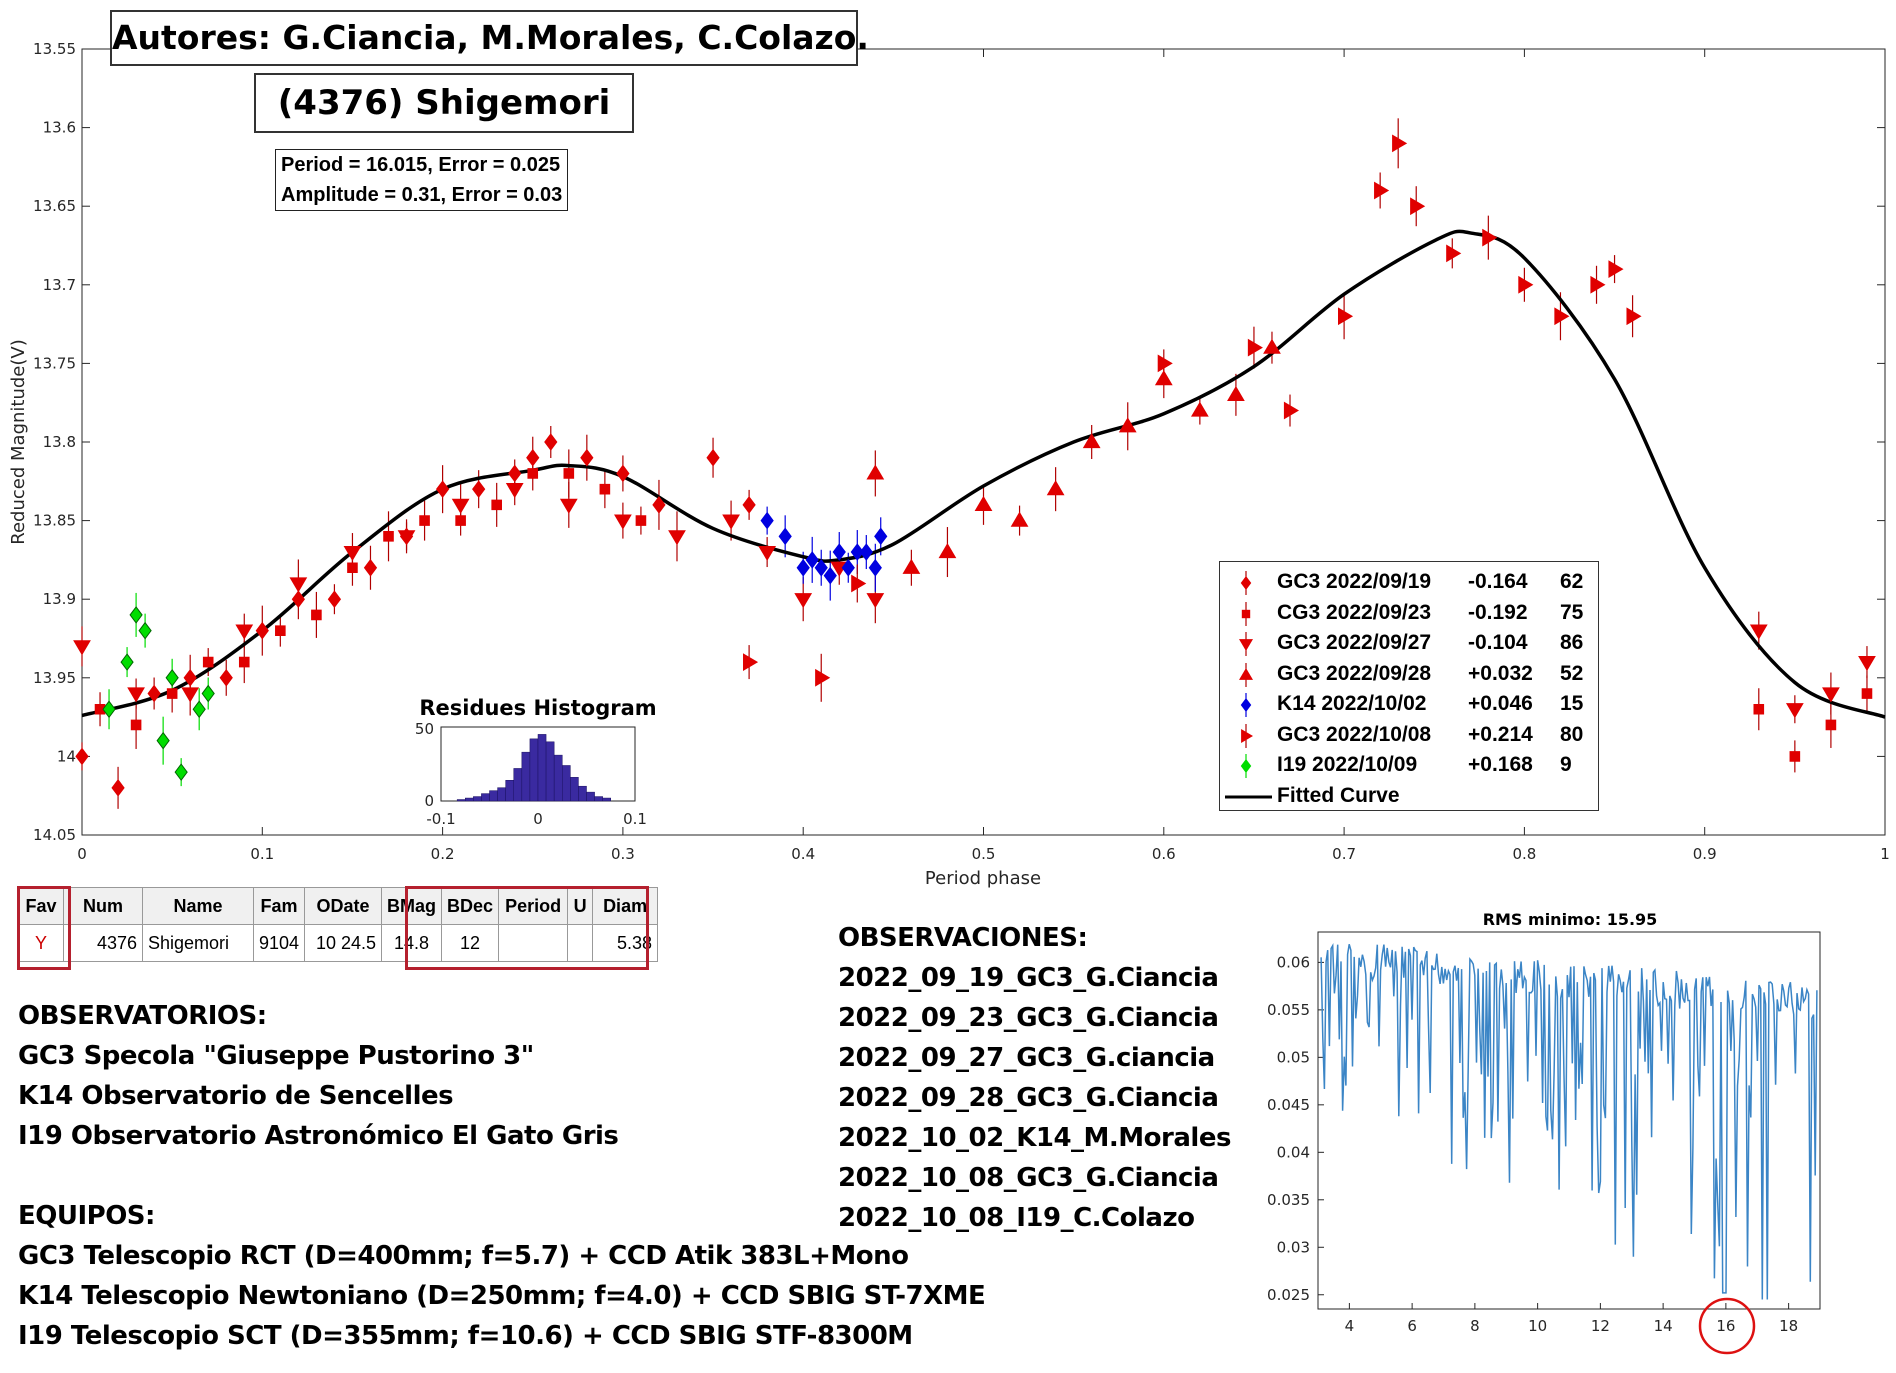 This screenshot has height=1373, width=1896. What do you see at coordinates (1344, 854) in the screenshot?
I see `x-tick-label: 0.7` at bounding box center [1344, 854].